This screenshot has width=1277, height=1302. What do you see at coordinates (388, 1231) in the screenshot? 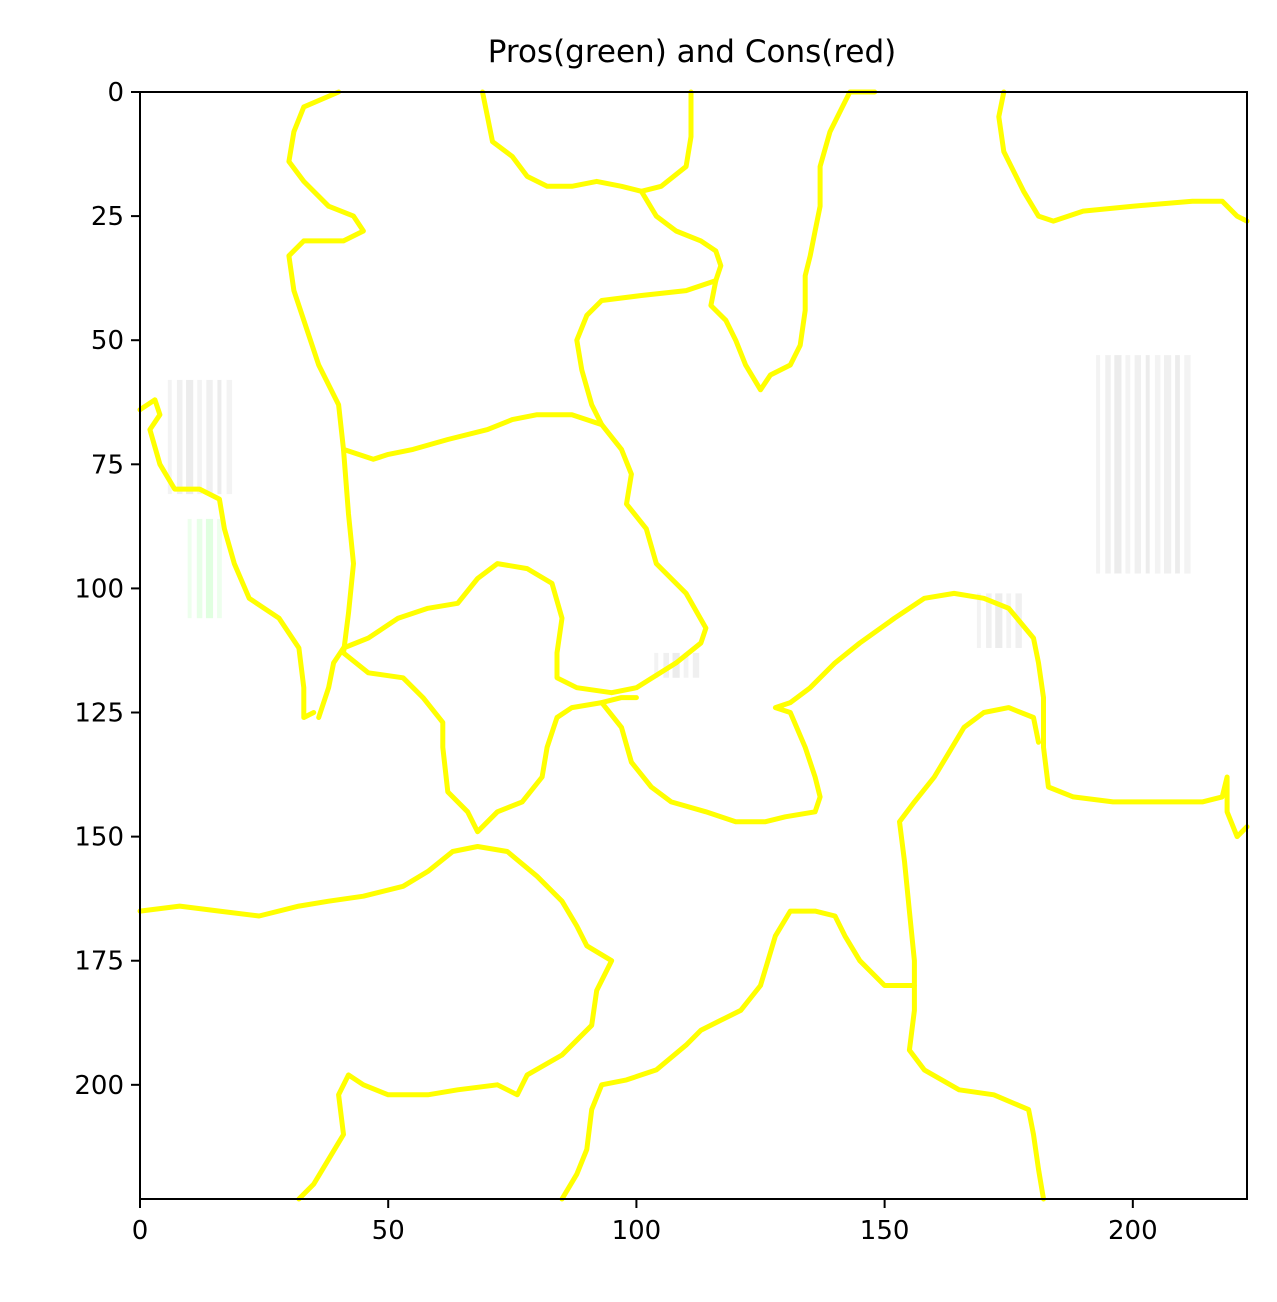
I see `x-tick-label: 50` at bounding box center [388, 1231].